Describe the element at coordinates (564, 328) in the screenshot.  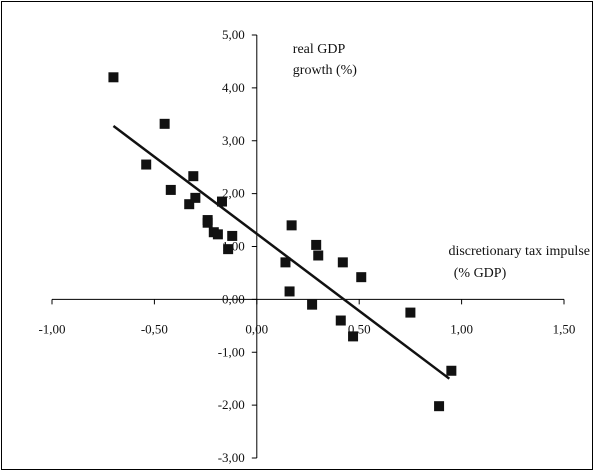
I see `x-tick-label: 1,50` at that location.